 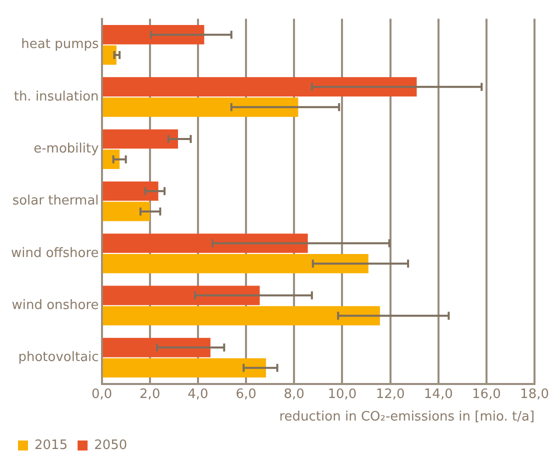 I want to click on legend-label: 2015, so click(x=51, y=445).